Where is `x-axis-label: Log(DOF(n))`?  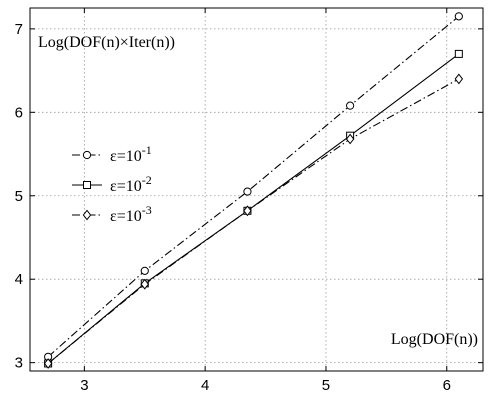 x-axis-label: Log(DOF(n)) is located at coordinates (434, 339).